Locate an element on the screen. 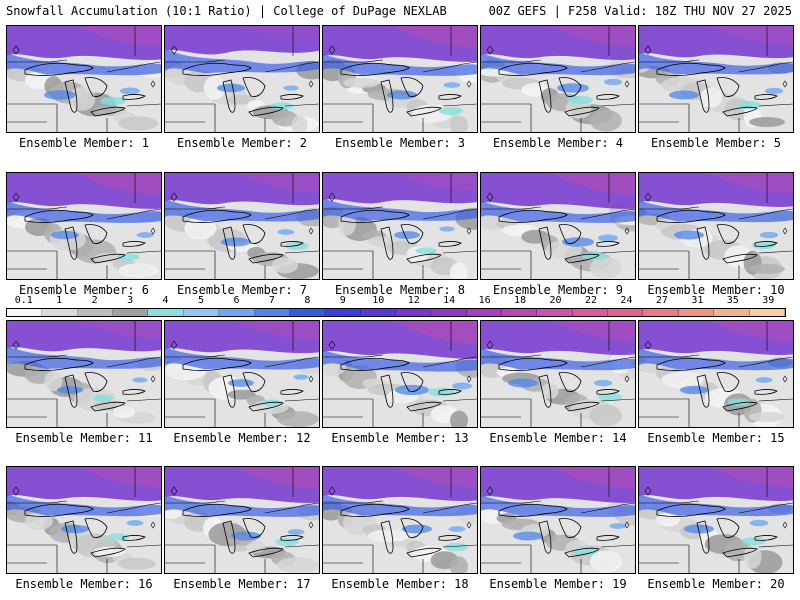 Image resolution: width=800 pixels, height=600 pixels. colorbar-label: 14 is located at coordinates (449, 300).